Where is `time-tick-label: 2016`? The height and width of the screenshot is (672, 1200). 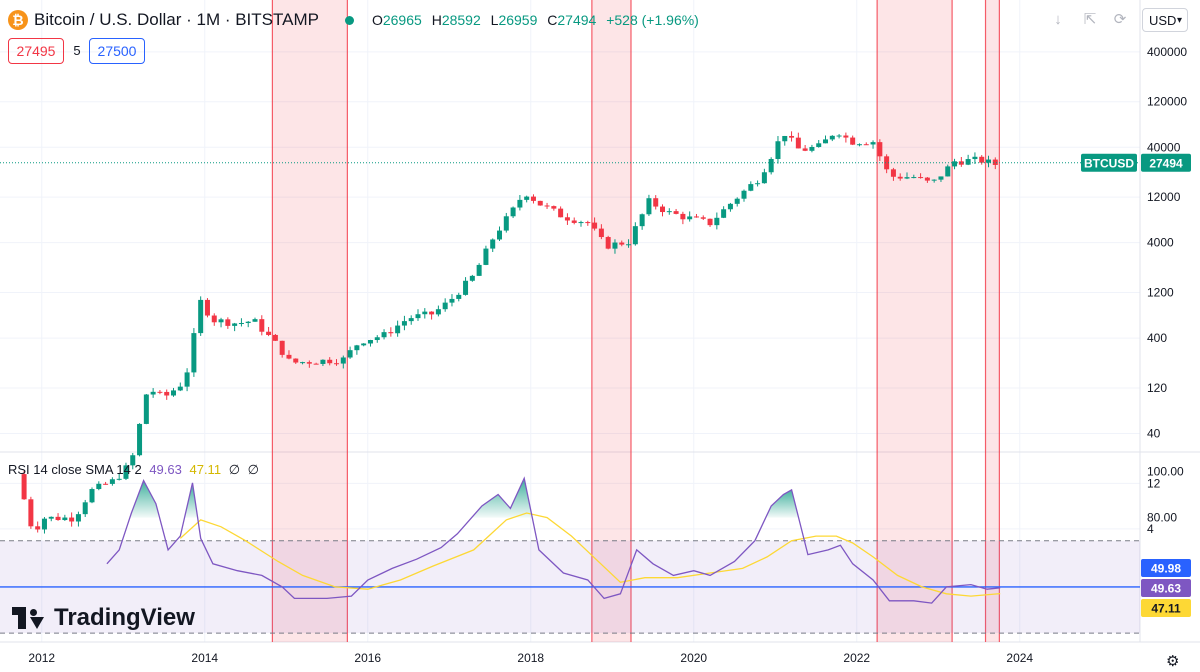 time-tick-label: 2016 is located at coordinates (367, 658).